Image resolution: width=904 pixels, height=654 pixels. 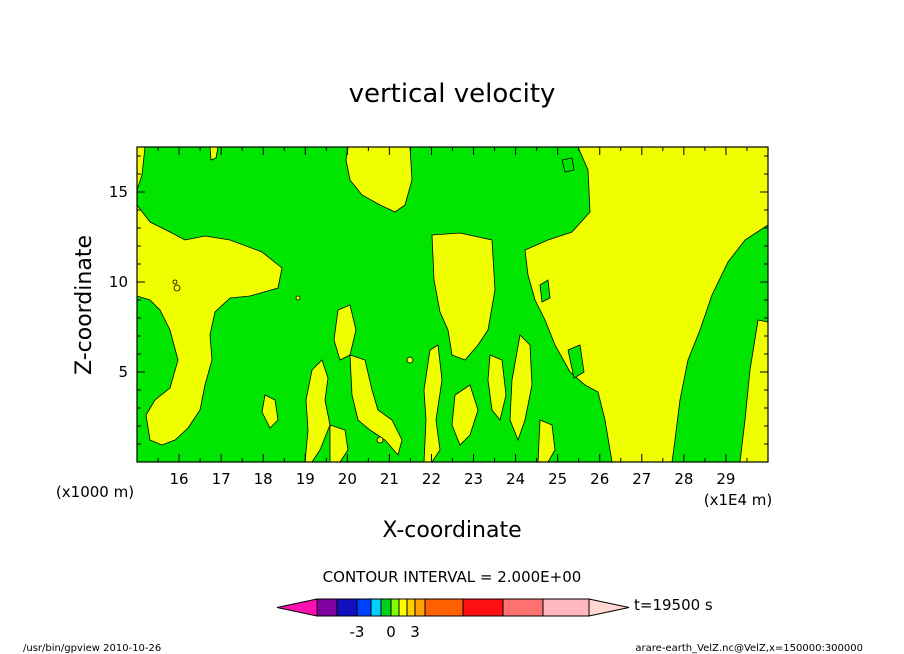 What do you see at coordinates (453, 619) in the screenshot?
I see `colorbar: -3 0 3` at bounding box center [453, 619].